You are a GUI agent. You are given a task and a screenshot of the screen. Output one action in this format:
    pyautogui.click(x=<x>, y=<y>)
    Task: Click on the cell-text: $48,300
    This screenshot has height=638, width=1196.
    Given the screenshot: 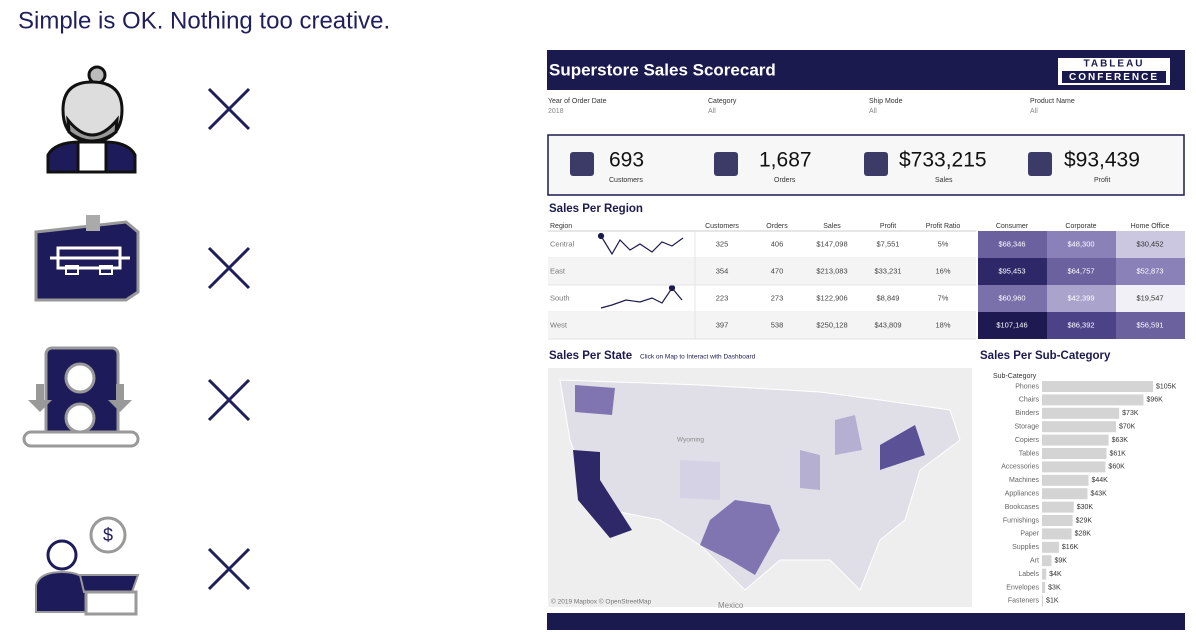 What is the action you would take?
    pyautogui.click(x=1080, y=243)
    